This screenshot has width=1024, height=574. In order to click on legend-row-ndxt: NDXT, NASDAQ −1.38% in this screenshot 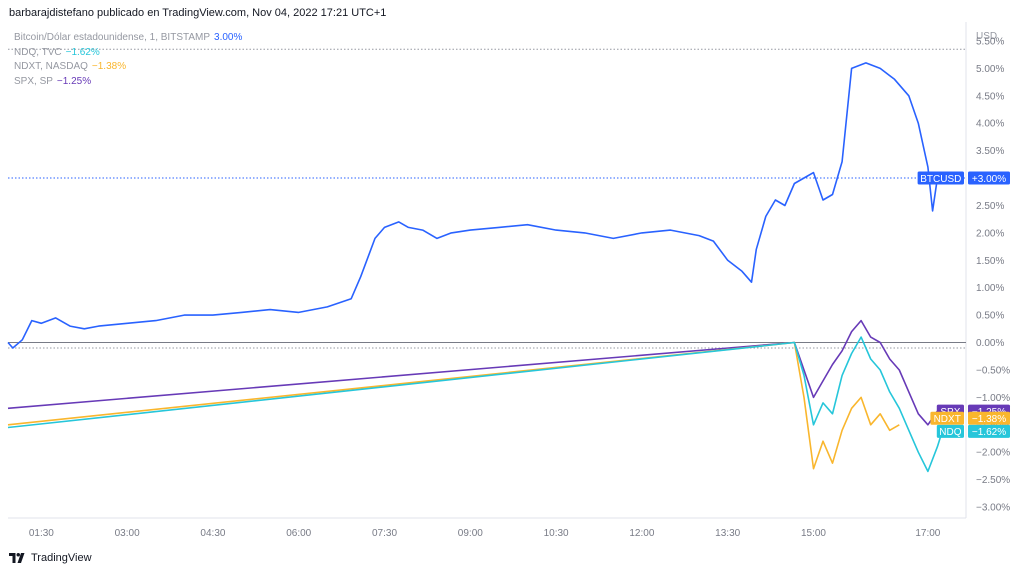, I will do `click(128, 67)`.